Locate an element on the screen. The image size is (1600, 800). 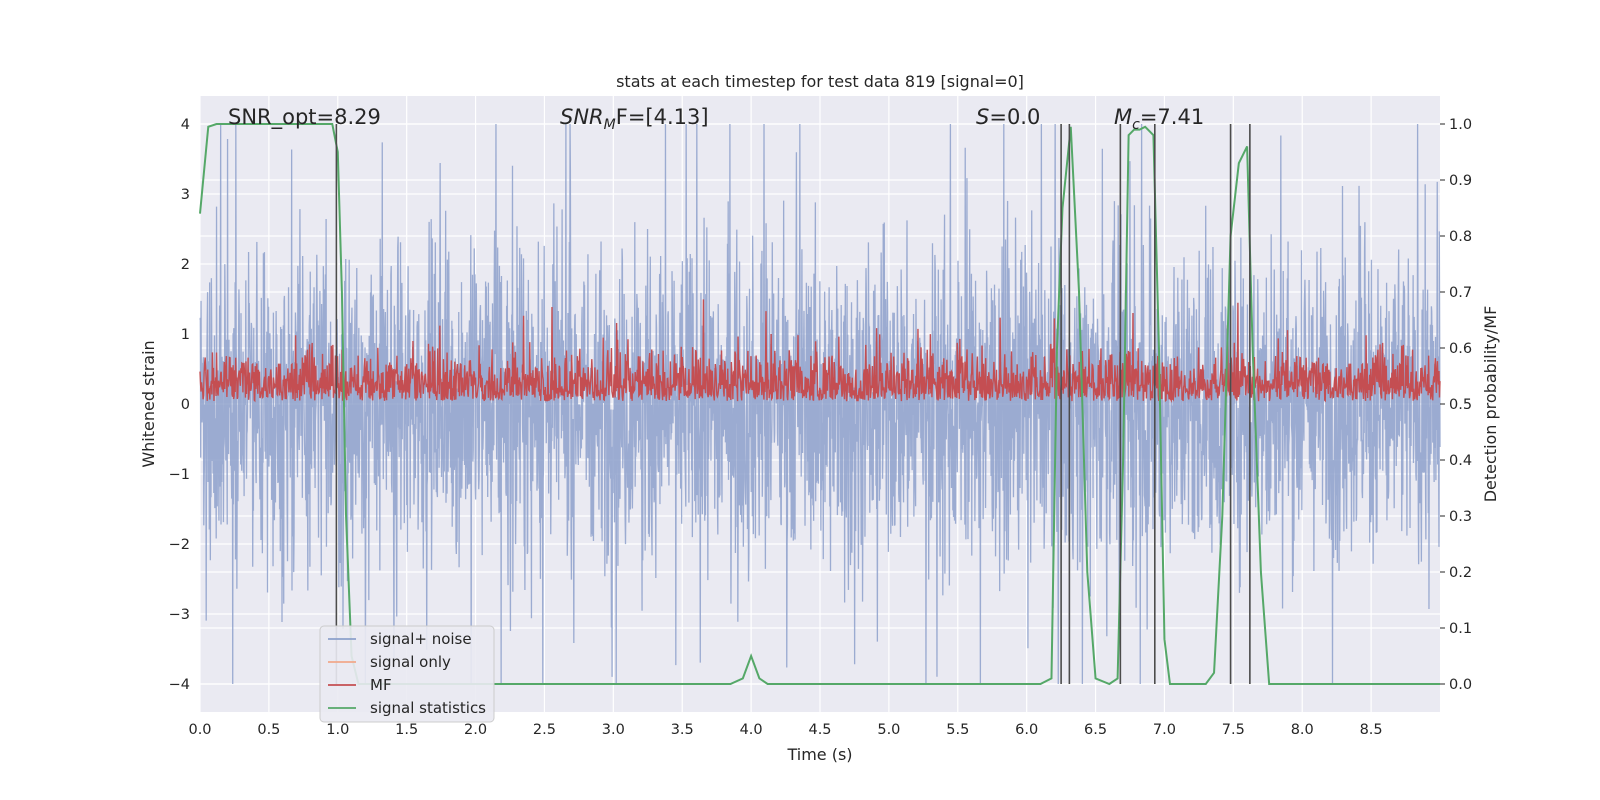
annotation-snr-mf-sub: M is located at coordinates (610, 125).